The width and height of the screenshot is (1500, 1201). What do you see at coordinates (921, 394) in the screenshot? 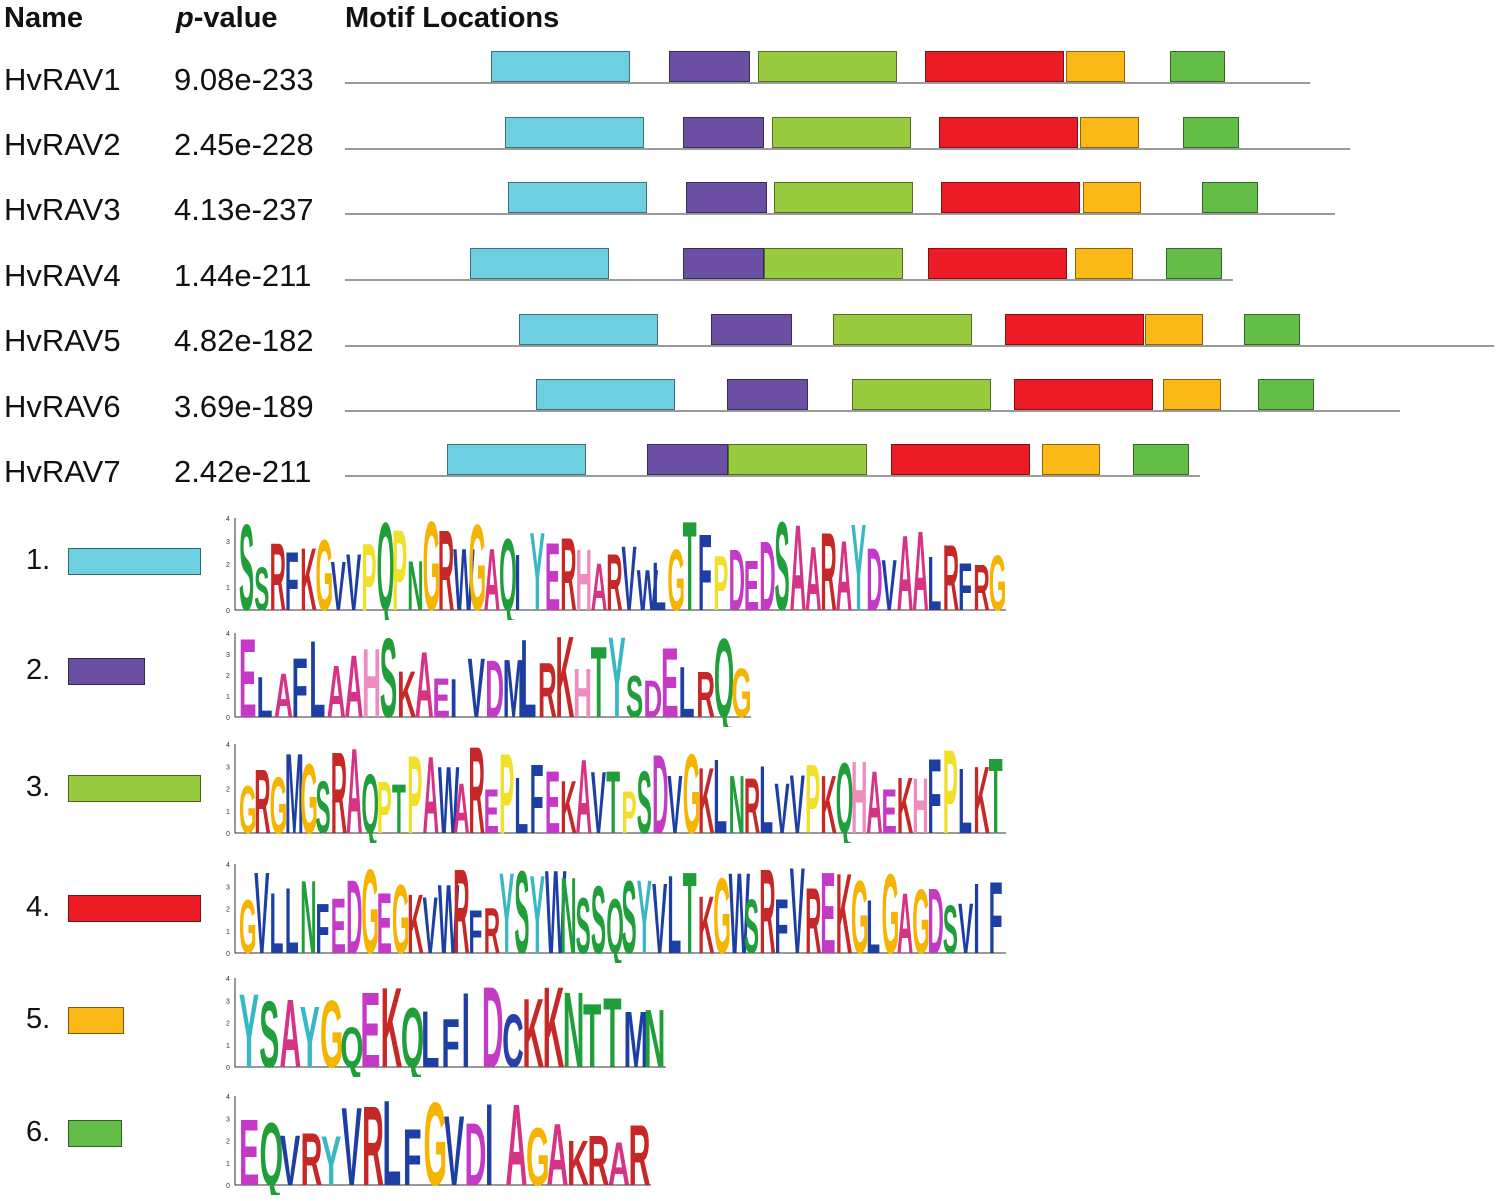
I see `motif-3-box` at bounding box center [921, 394].